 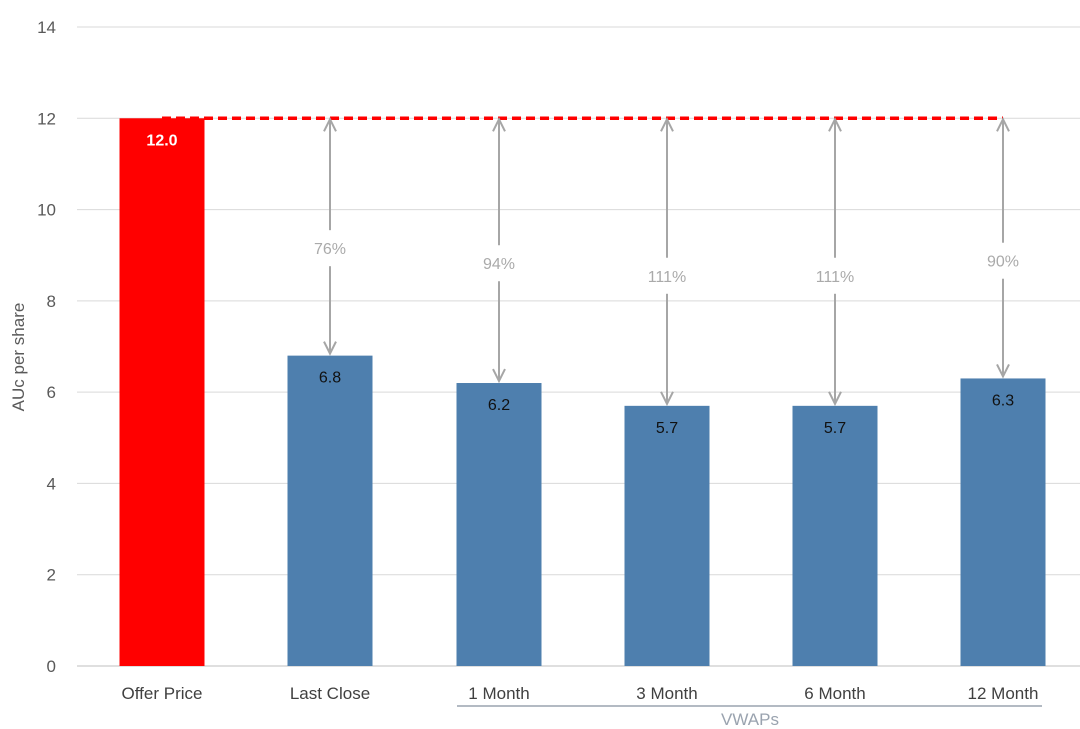 I want to click on y-tick-label: 14, so click(x=46, y=27).